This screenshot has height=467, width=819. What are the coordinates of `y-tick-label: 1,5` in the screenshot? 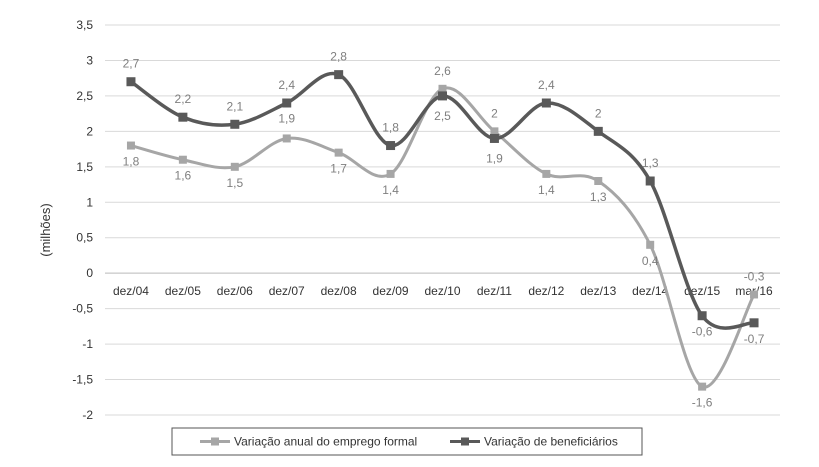 It's located at (84, 167).